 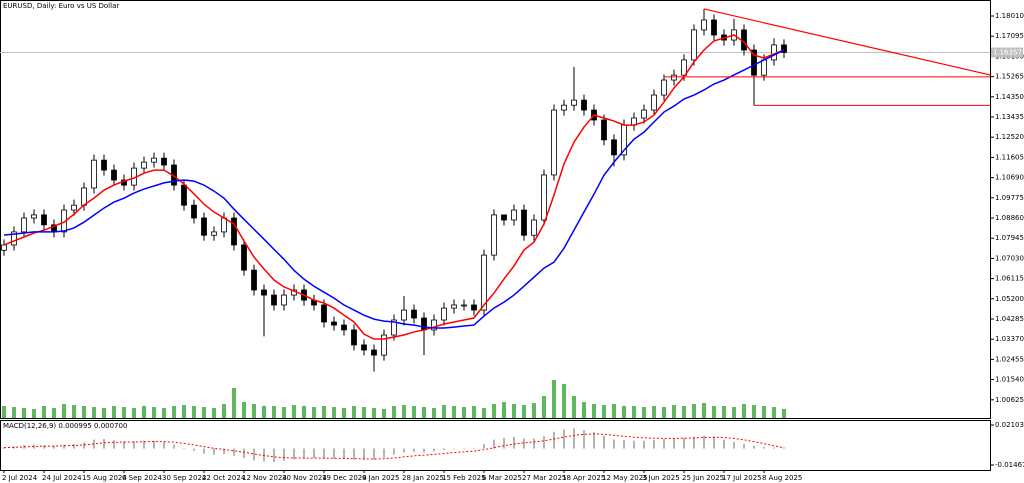 What do you see at coordinates (1009, 279) in the screenshot?
I see `y-tick-label: 1.06115` at bounding box center [1009, 279].